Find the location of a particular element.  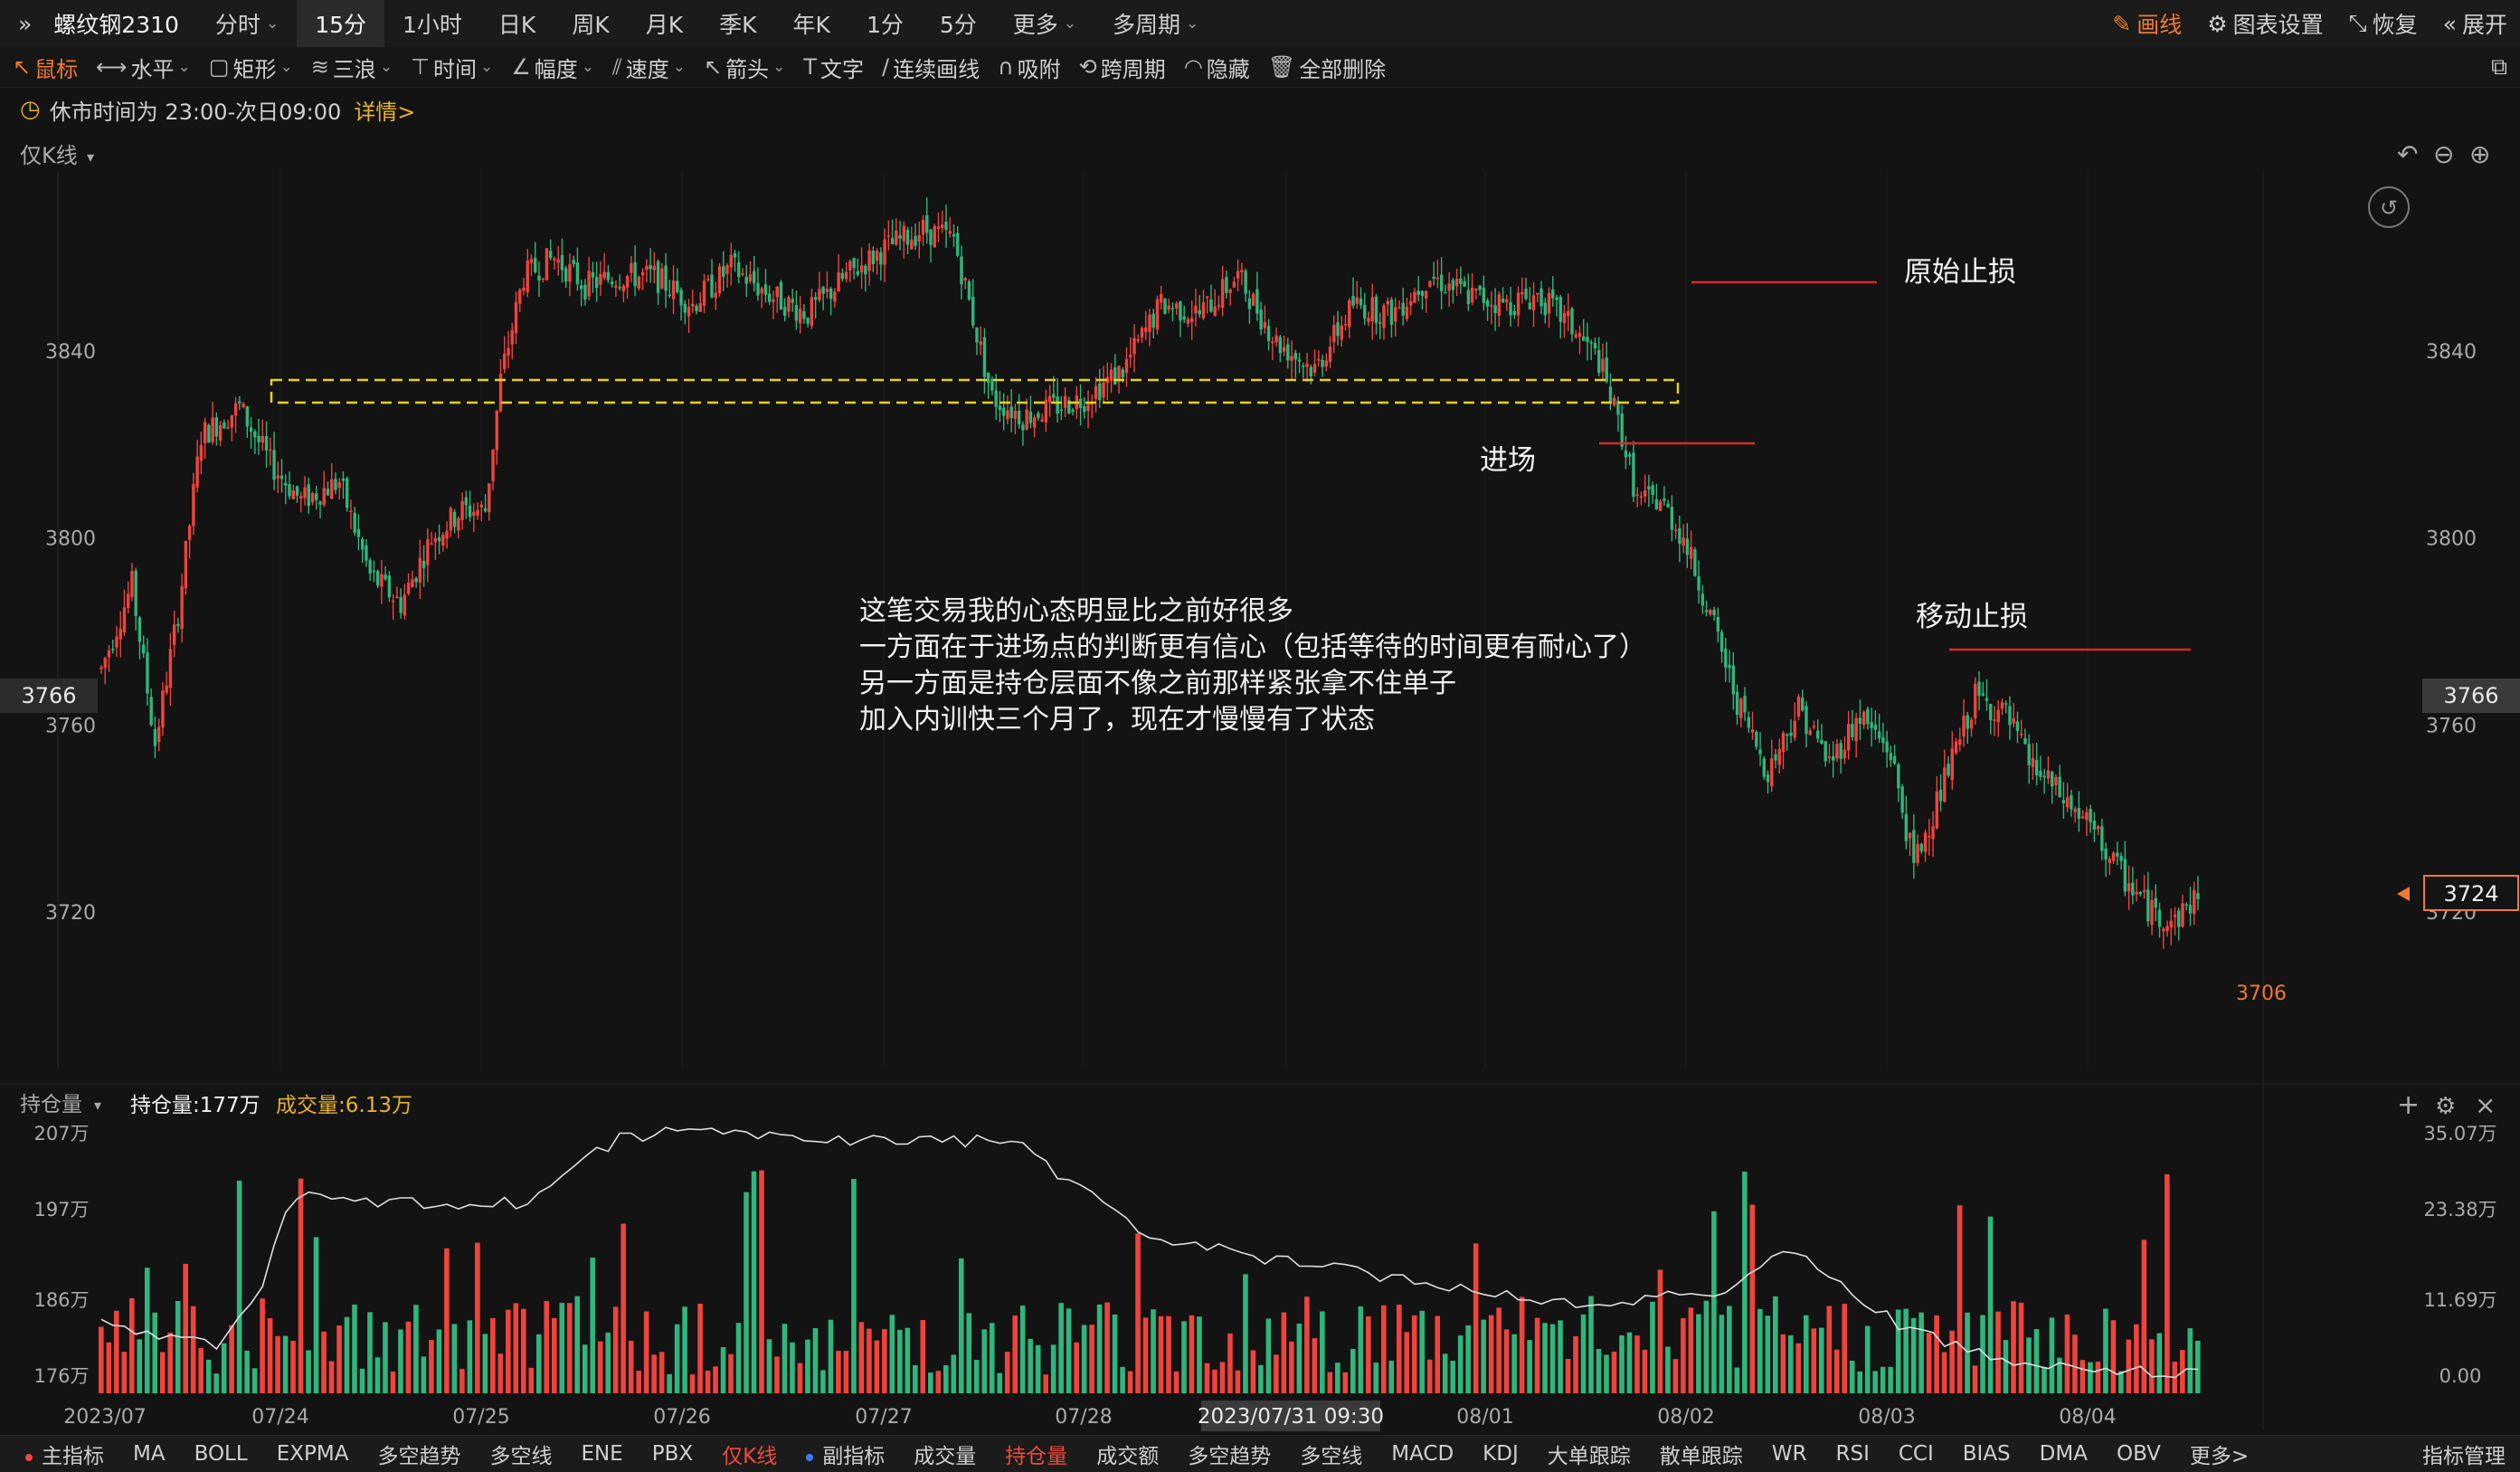

collapse-sidebar-button: » is located at coordinates (25, 24).